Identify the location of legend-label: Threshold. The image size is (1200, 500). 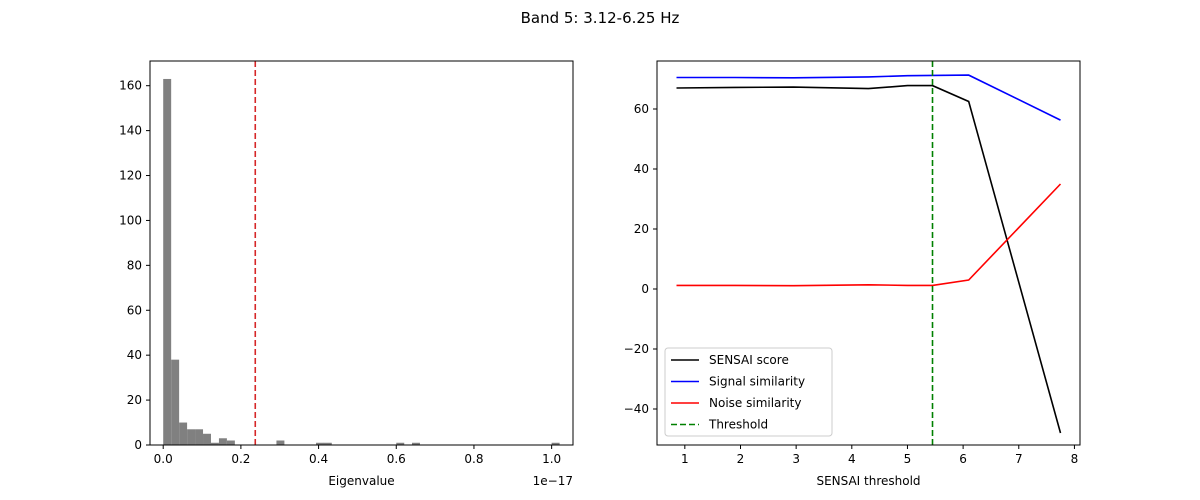
(738, 425).